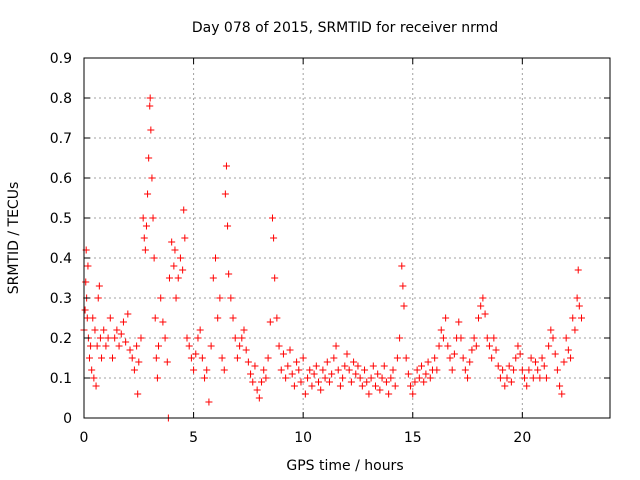 Image resolution: width=640 pixels, height=480 pixels. I want to click on y-tick-label: 0.6, so click(61, 179).